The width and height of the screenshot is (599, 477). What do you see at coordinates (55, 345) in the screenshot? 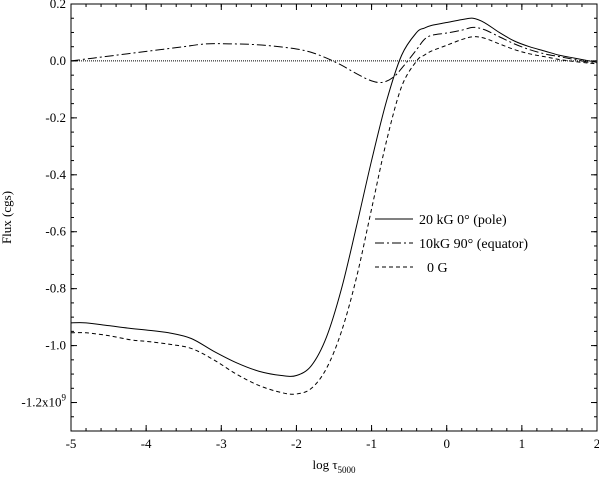
I see `y-tick-label: -1.0` at bounding box center [55, 345].